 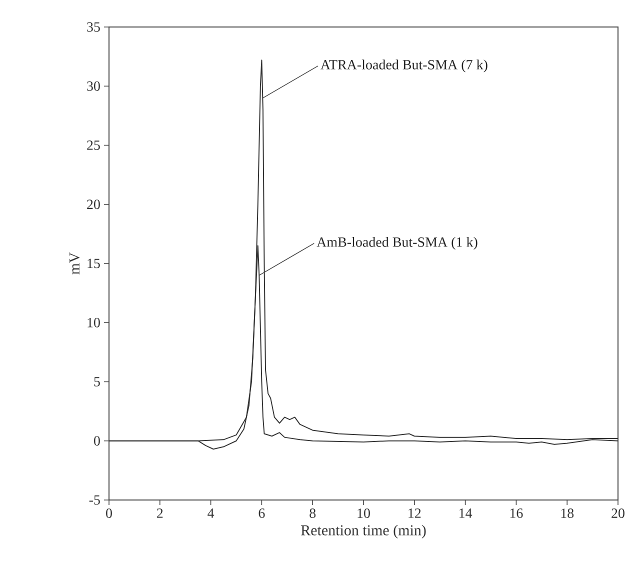 What do you see at coordinates (397, 243) in the screenshot?
I see `annotation: AmB-loaded But-SMA (1 k)` at bounding box center [397, 243].